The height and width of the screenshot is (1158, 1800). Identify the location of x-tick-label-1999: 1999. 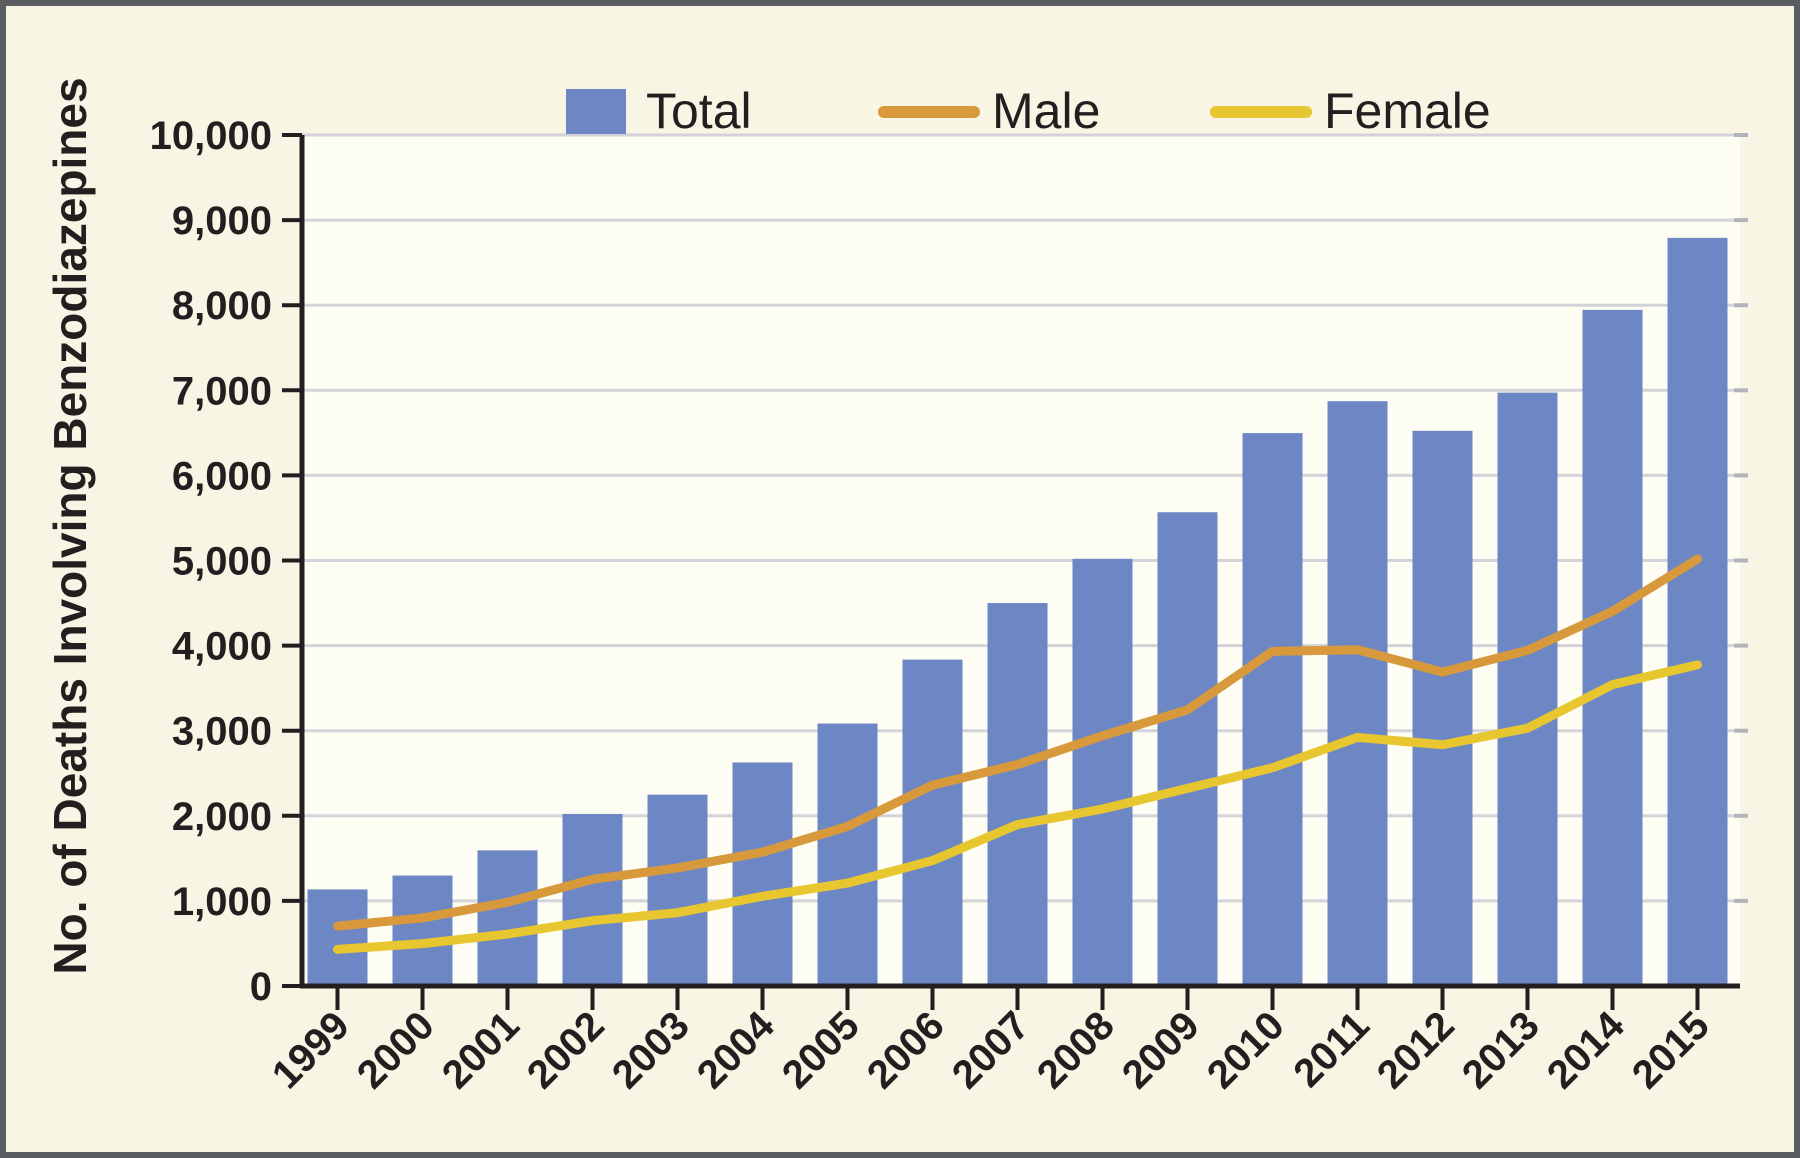
(311, 1050).